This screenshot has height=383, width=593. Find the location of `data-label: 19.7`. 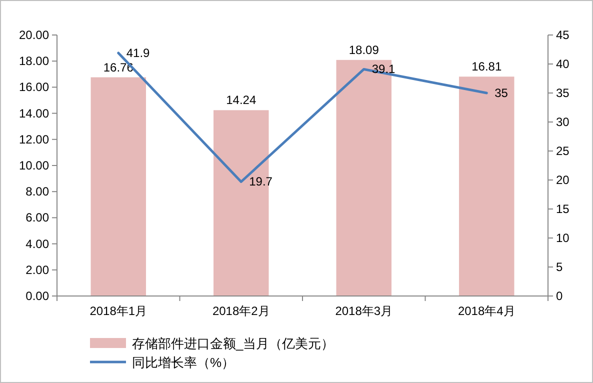

data-label: 19.7 is located at coordinates (261, 181).